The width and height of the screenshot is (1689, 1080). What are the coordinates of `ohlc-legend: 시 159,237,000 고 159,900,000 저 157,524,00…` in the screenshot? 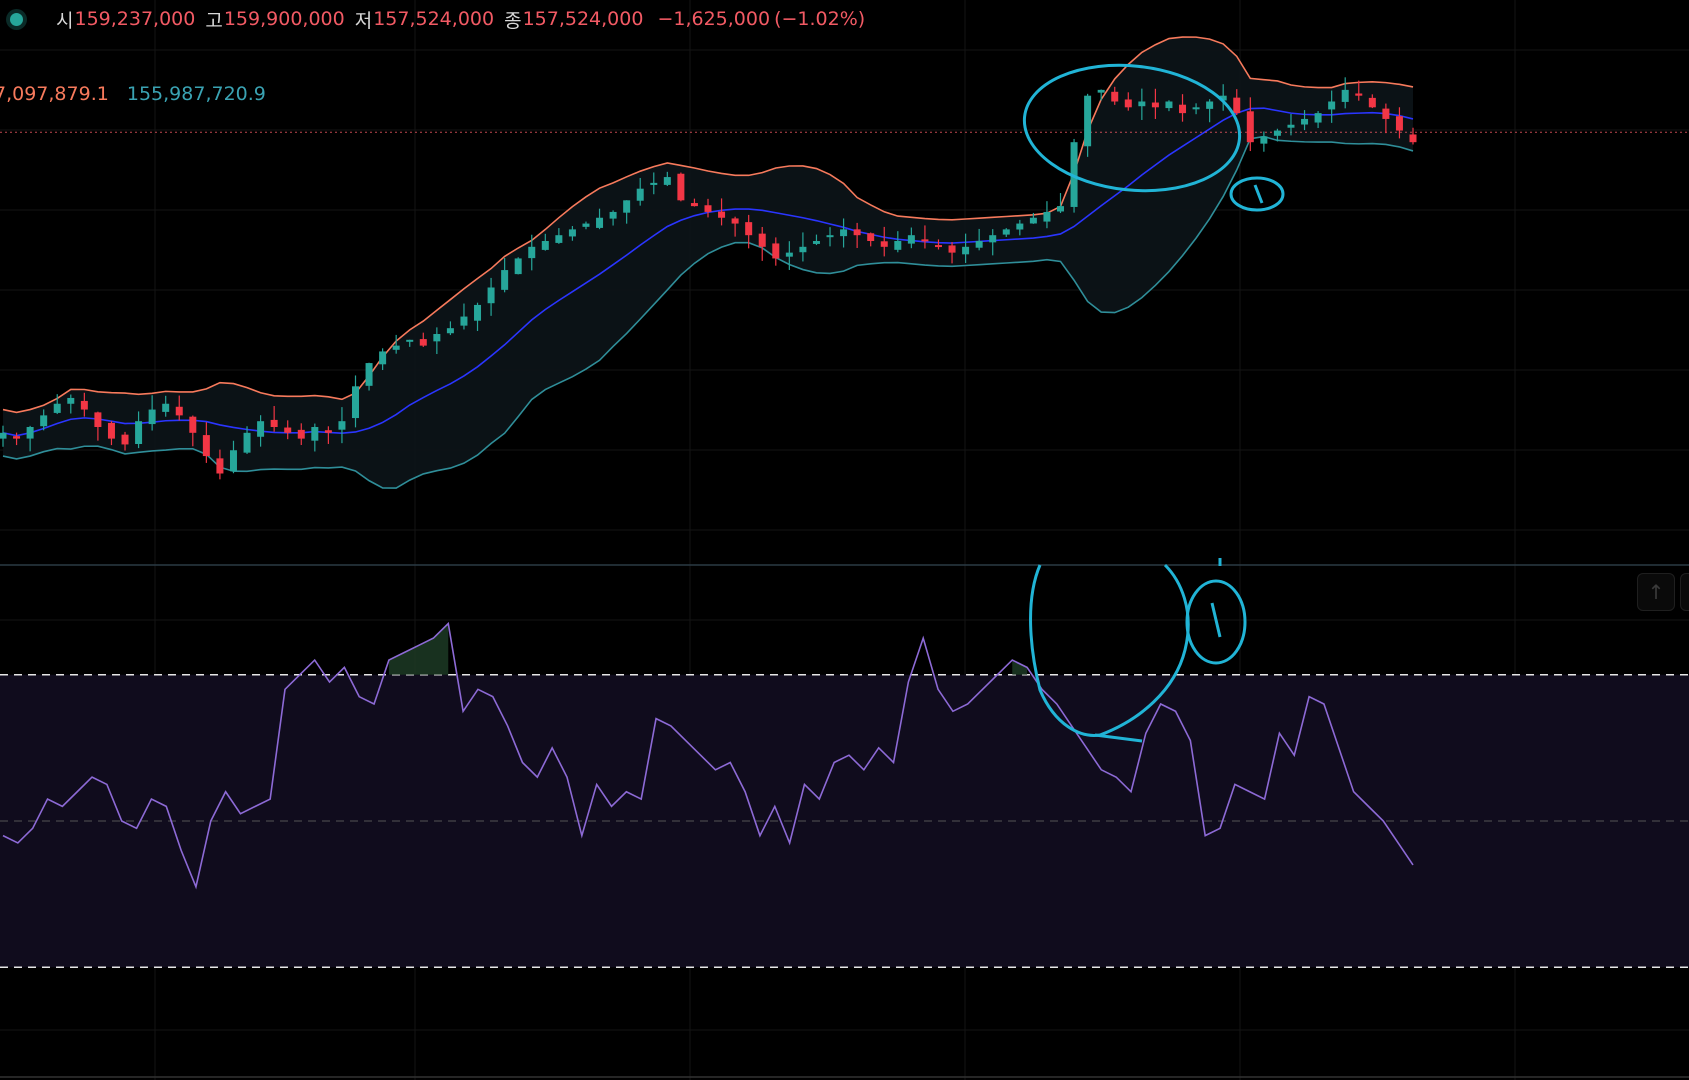 It's located at (432, 19).